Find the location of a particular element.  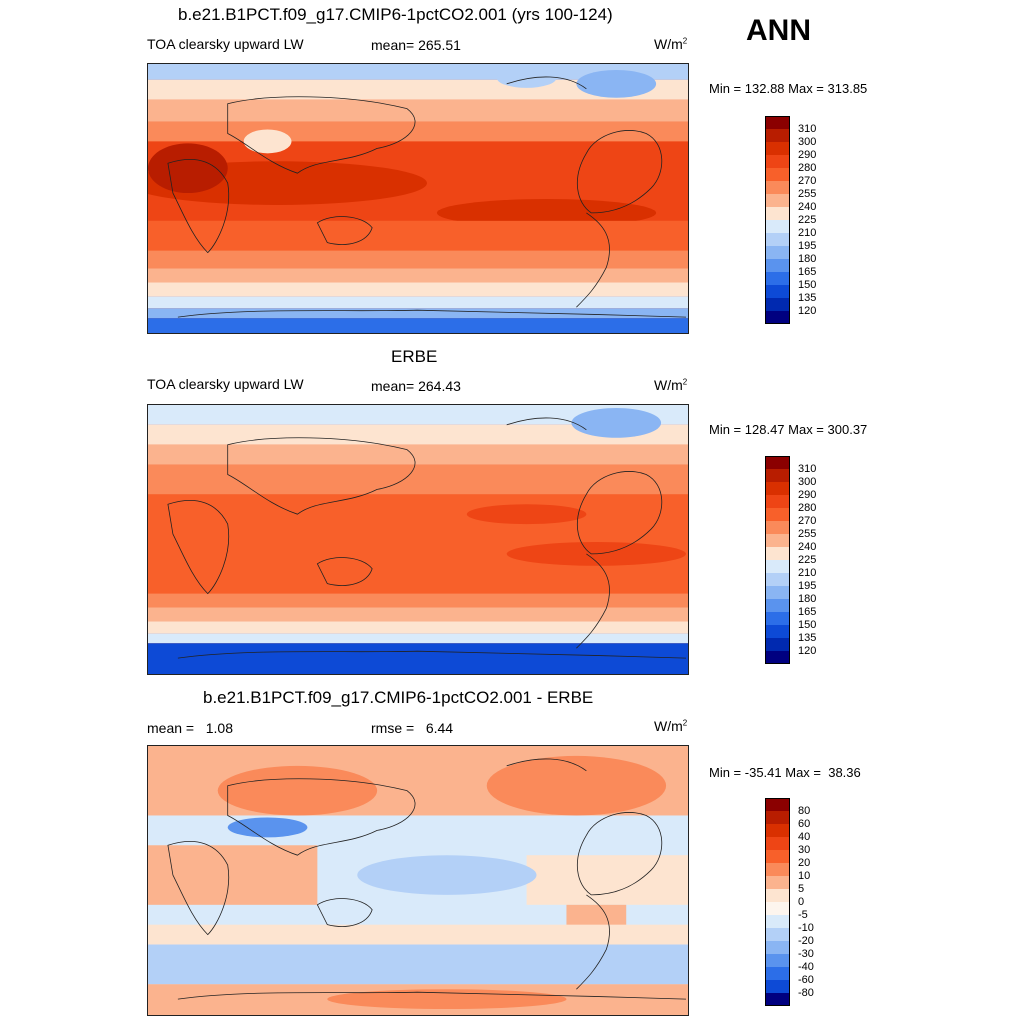

panel1-colorbar-tick-label: 255 is located at coordinates (807, 194).